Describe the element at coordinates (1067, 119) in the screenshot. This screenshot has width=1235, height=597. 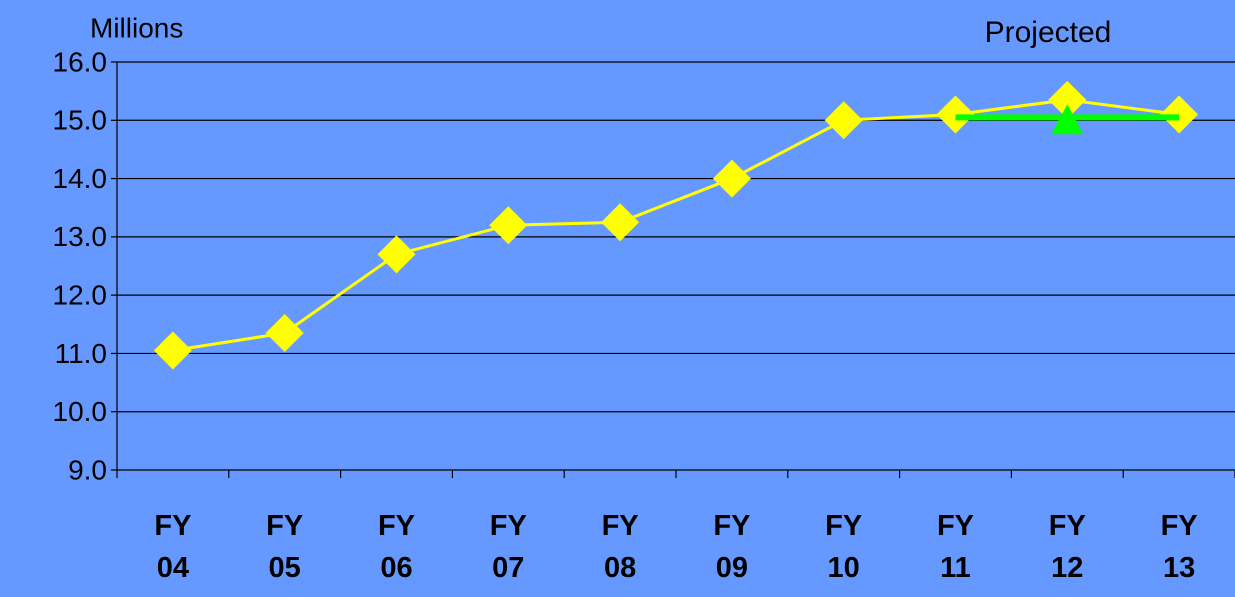
I see `triangle-marker` at that location.